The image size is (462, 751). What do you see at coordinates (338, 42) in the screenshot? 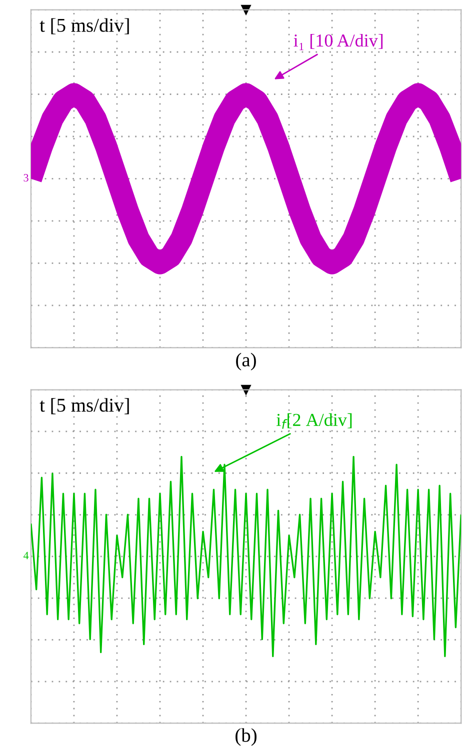
I see `text: i₁ [10 A/div]` at bounding box center [338, 42].